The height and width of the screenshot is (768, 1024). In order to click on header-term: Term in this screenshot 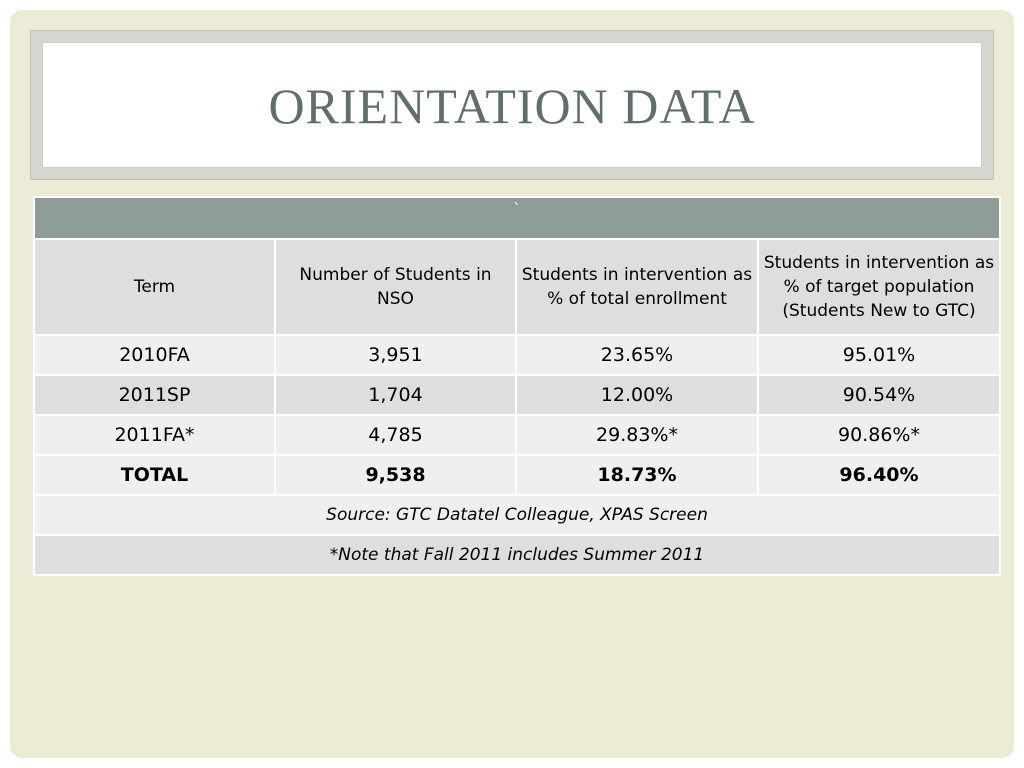, I will do `click(154, 287)`.